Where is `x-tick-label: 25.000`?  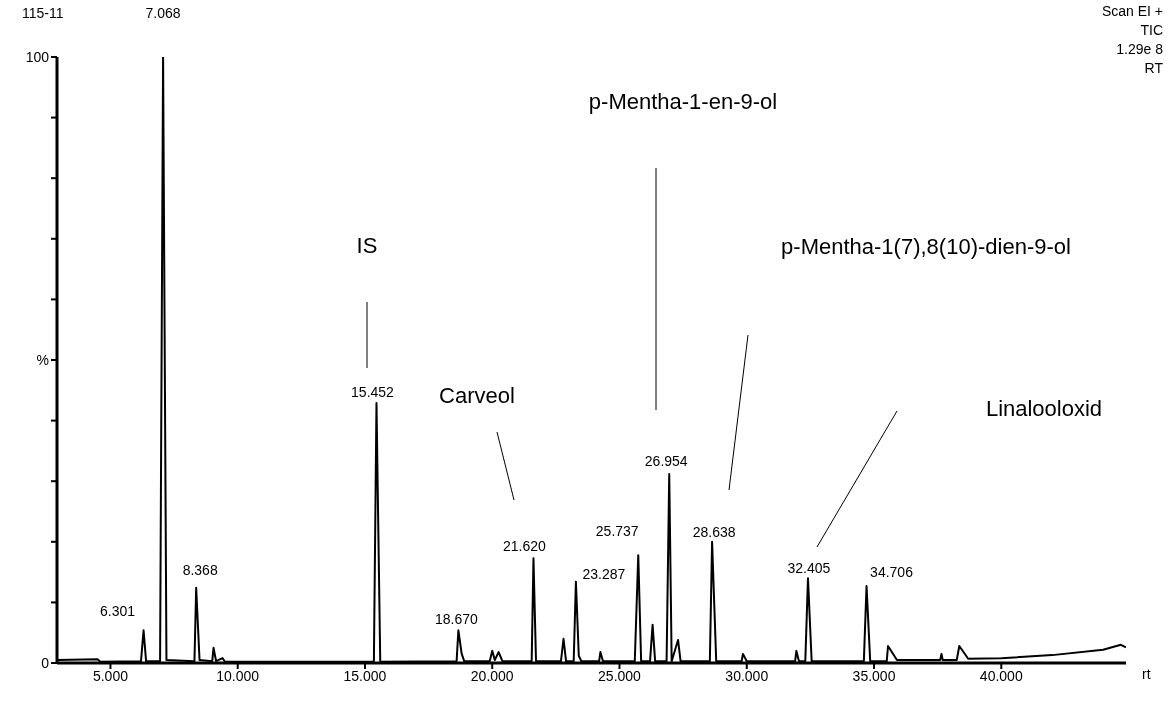
x-tick-label: 25.000 is located at coordinates (620, 675).